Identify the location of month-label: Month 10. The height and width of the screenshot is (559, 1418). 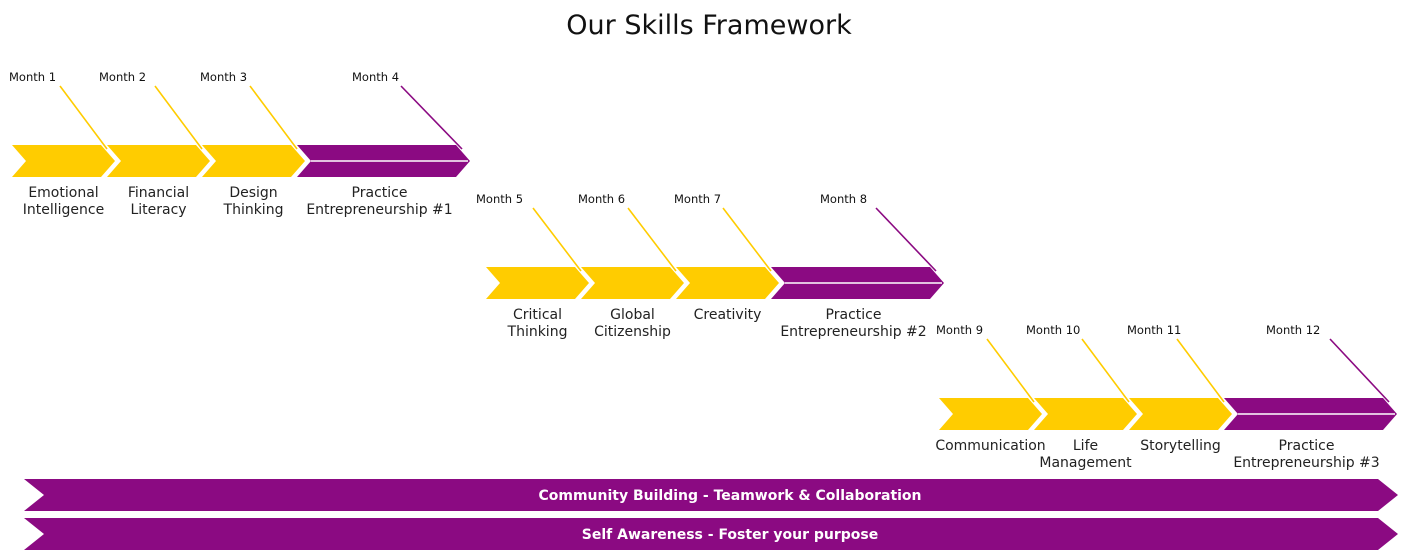
(1053, 330).